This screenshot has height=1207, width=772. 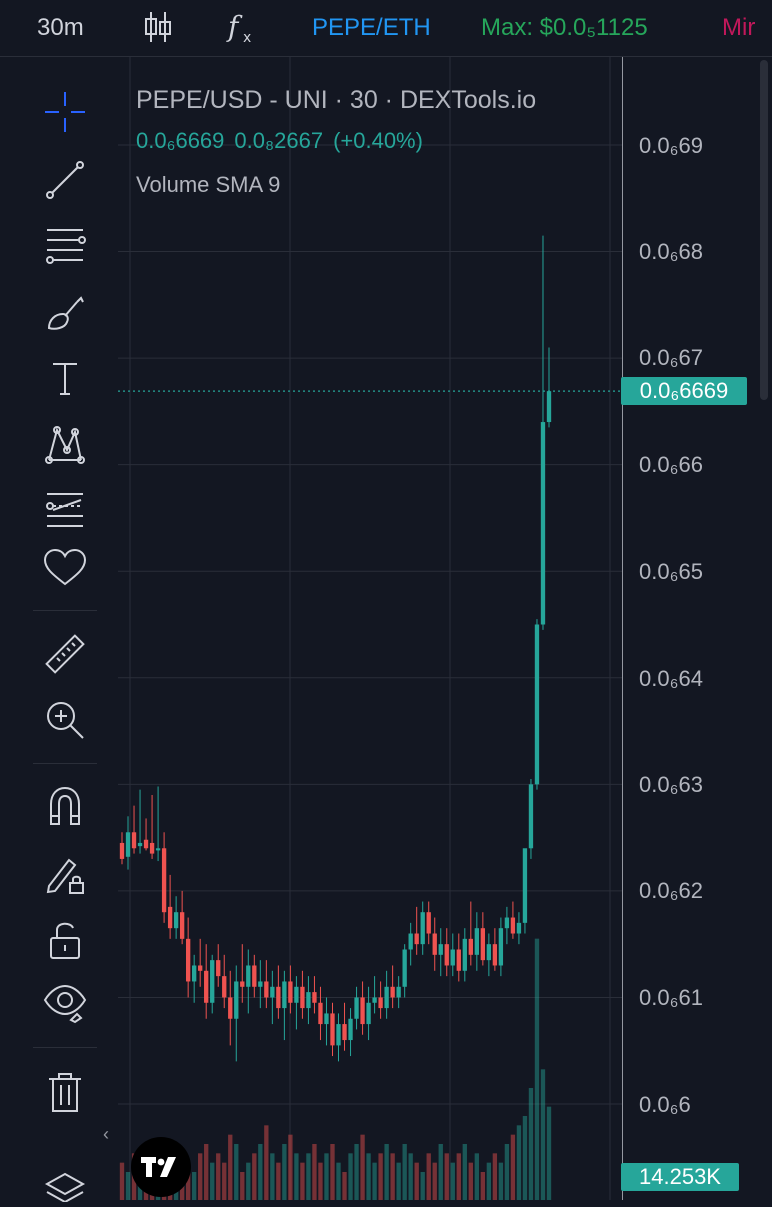 What do you see at coordinates (336, 100) in the screenshot?
I see `chart-legend-title: PEPE/USD - UNI · 30 · DEXTools.io` at bounding box center [336, 100].